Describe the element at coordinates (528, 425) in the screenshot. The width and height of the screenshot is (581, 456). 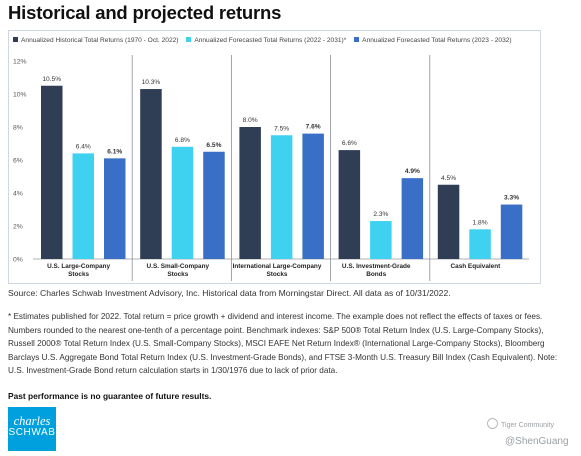
I see `watermark-community-text: Tiger Community` at that location.